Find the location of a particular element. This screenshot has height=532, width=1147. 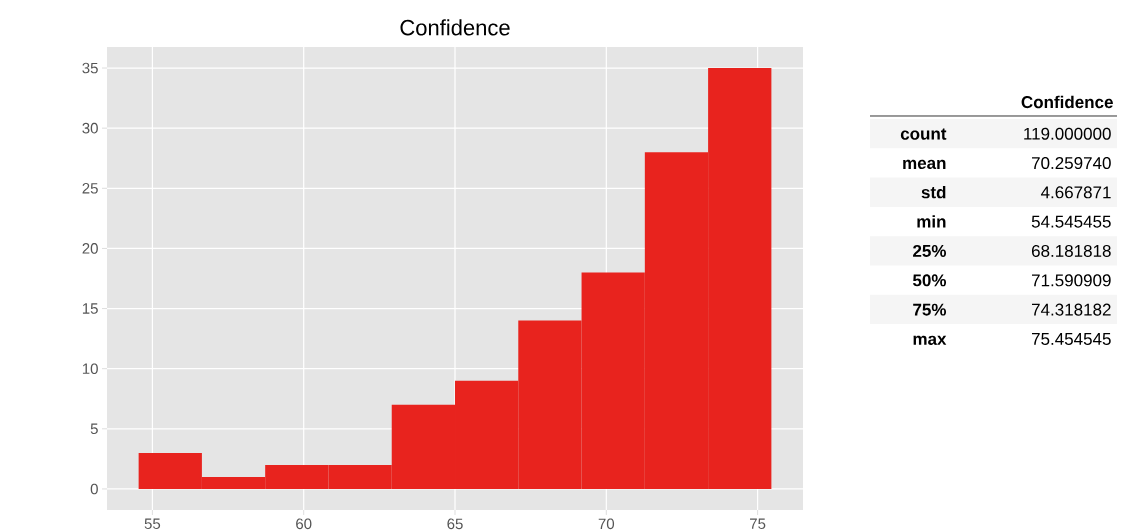

x-tick-label: 60 is located at coordinates (304, 523).